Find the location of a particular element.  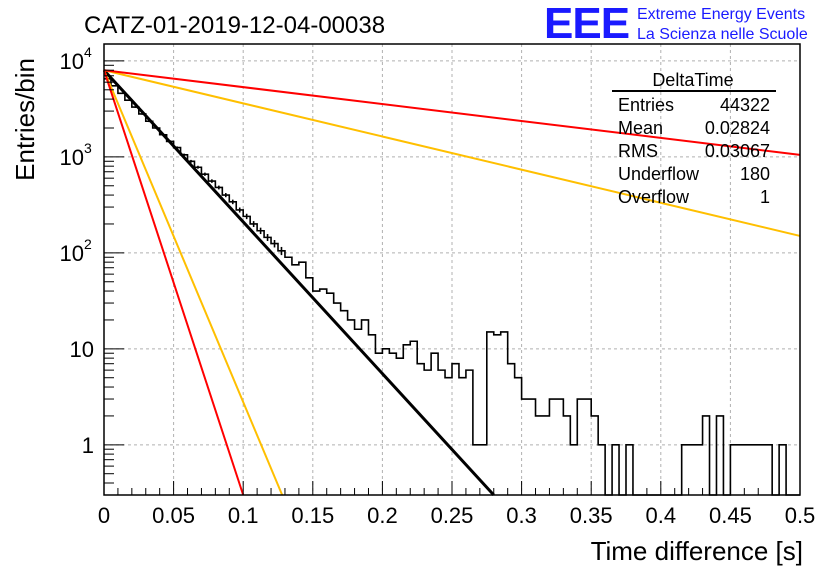

stats-name: DeltaTime is located at coordinates (692, 80).